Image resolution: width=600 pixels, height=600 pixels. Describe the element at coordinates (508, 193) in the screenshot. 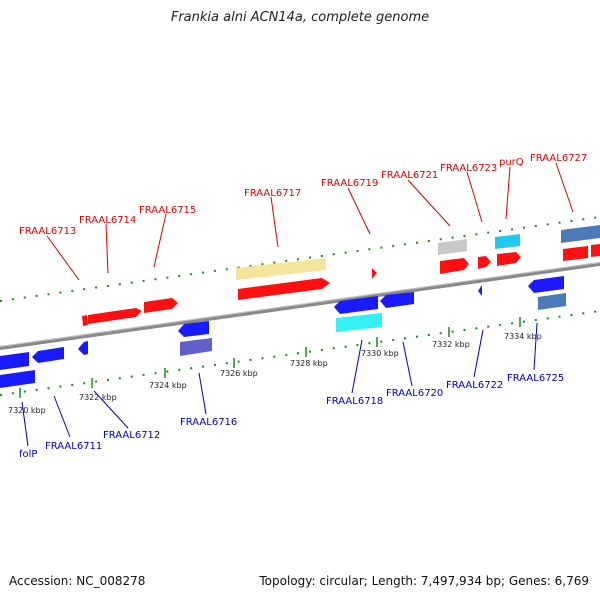

I see `leader-purq` at that location.